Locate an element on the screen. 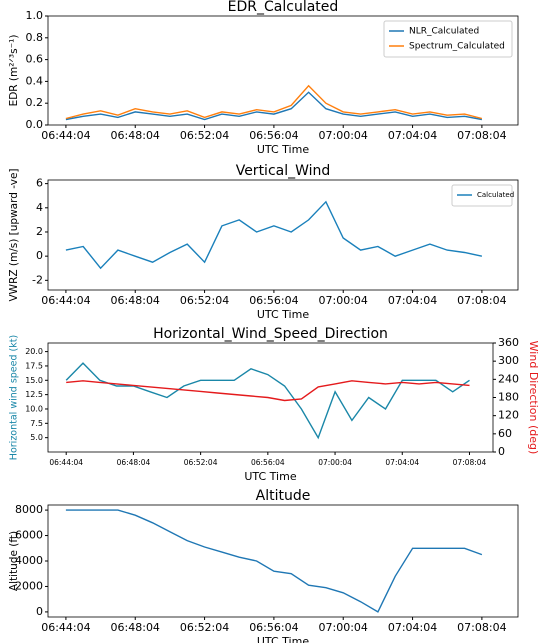  subplot-title: Horizontal_Wind_Speed_Direction is located at coordinates (270, 334).